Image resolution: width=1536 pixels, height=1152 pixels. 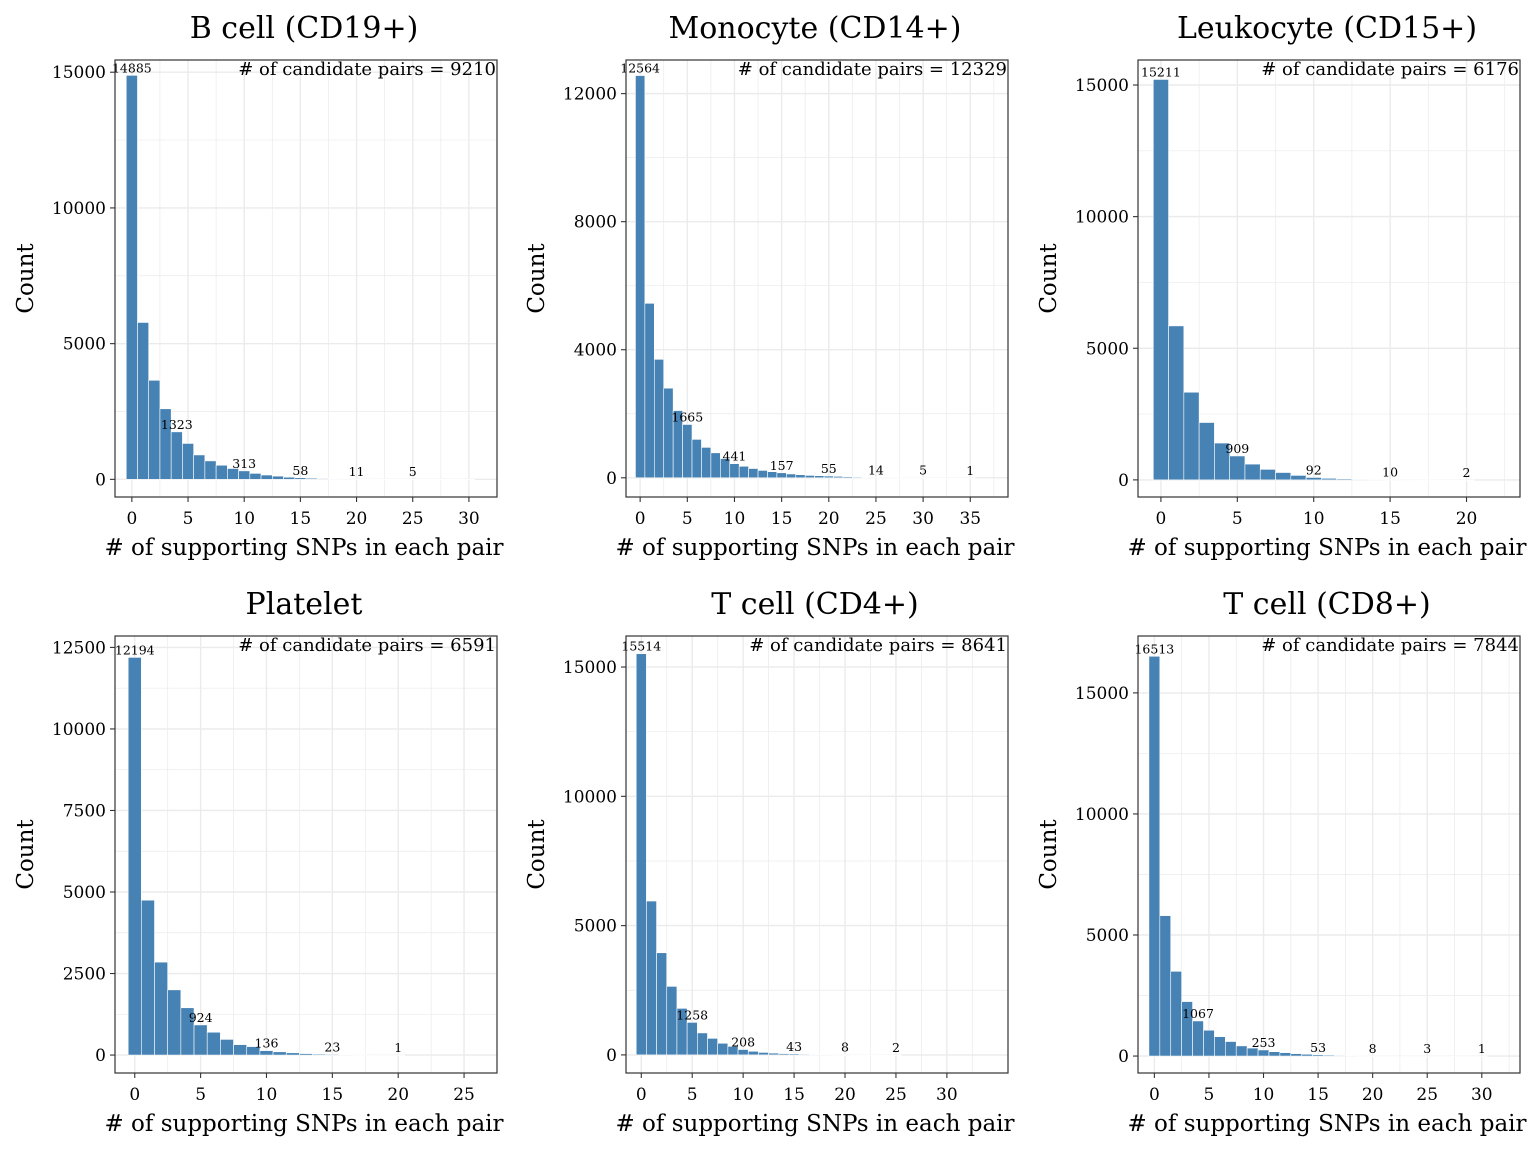 I want to click on panel-title: Platelet, so click(x=304, y=604).